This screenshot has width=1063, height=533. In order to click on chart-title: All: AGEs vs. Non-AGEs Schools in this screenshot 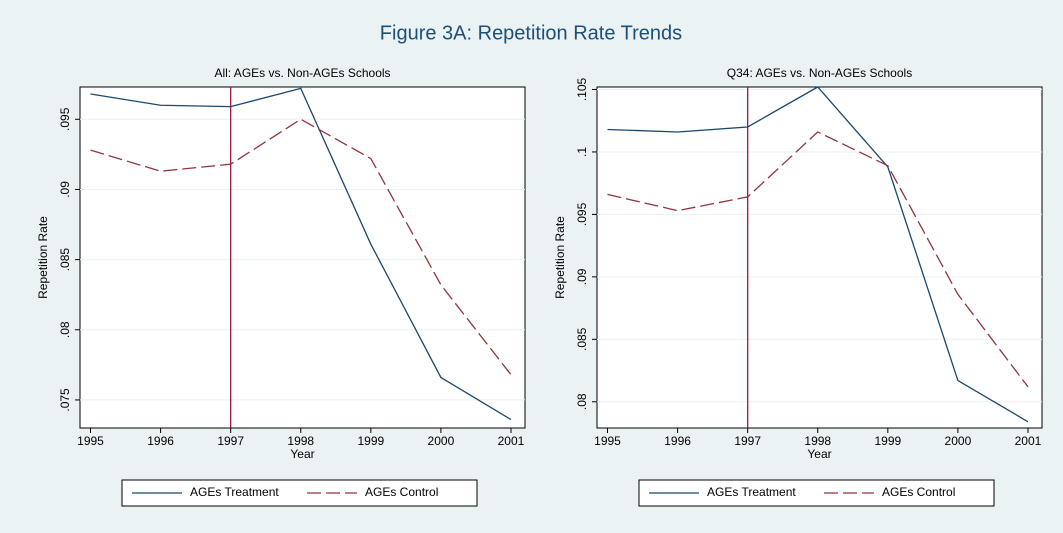, I will do `click(302, 73)`.